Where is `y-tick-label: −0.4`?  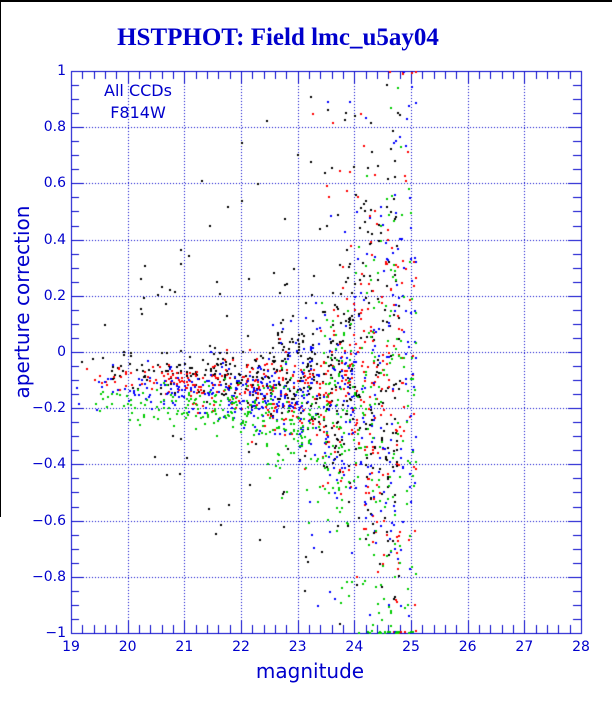
y-tick-label: −0.4 is located at coordinates (49, 464).